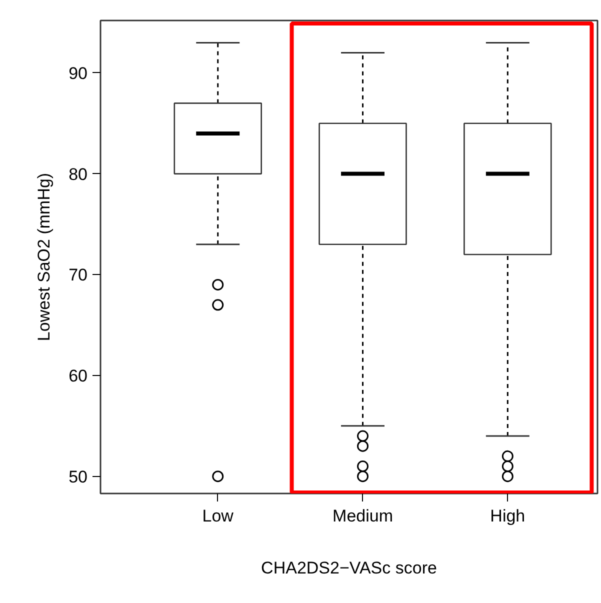  What do you see at coordinates (78, 376) in the screenshot?
I see `y-tick-label: 60` at bounding box center [78, 376].